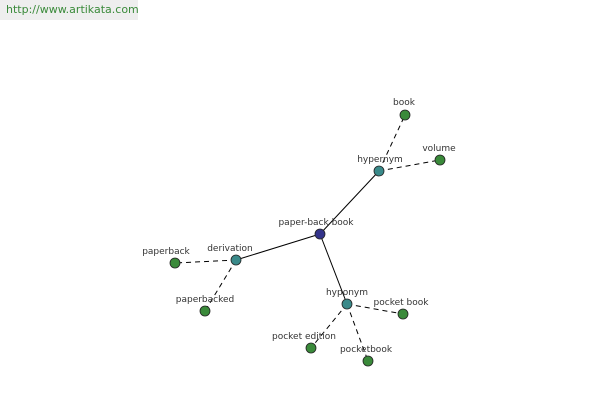  I want to click on node-label: book, so click(404, 103).